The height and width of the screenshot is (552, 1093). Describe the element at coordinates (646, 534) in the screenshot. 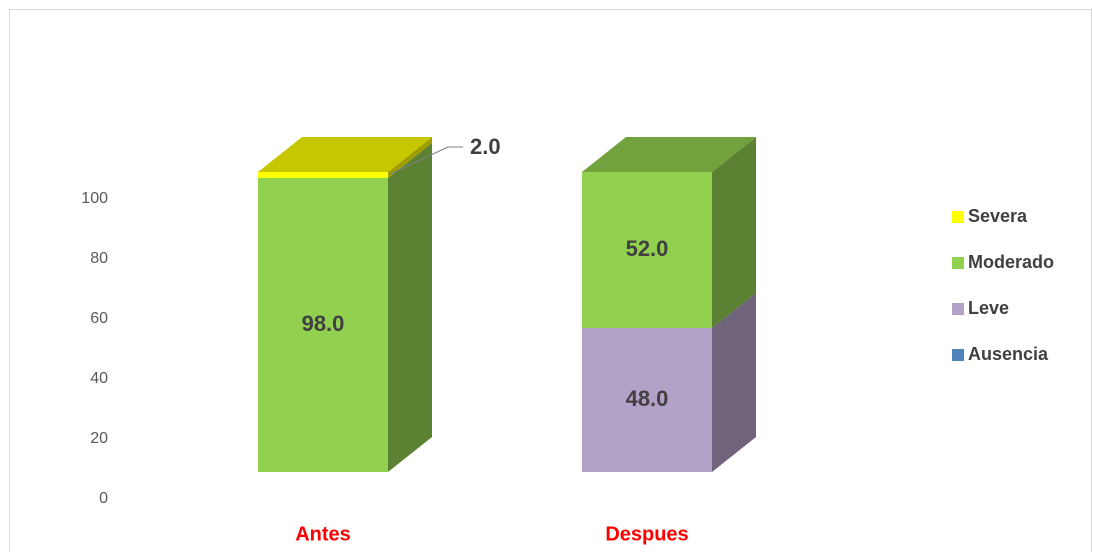

I see `x-tick-label: Despues` at that location.